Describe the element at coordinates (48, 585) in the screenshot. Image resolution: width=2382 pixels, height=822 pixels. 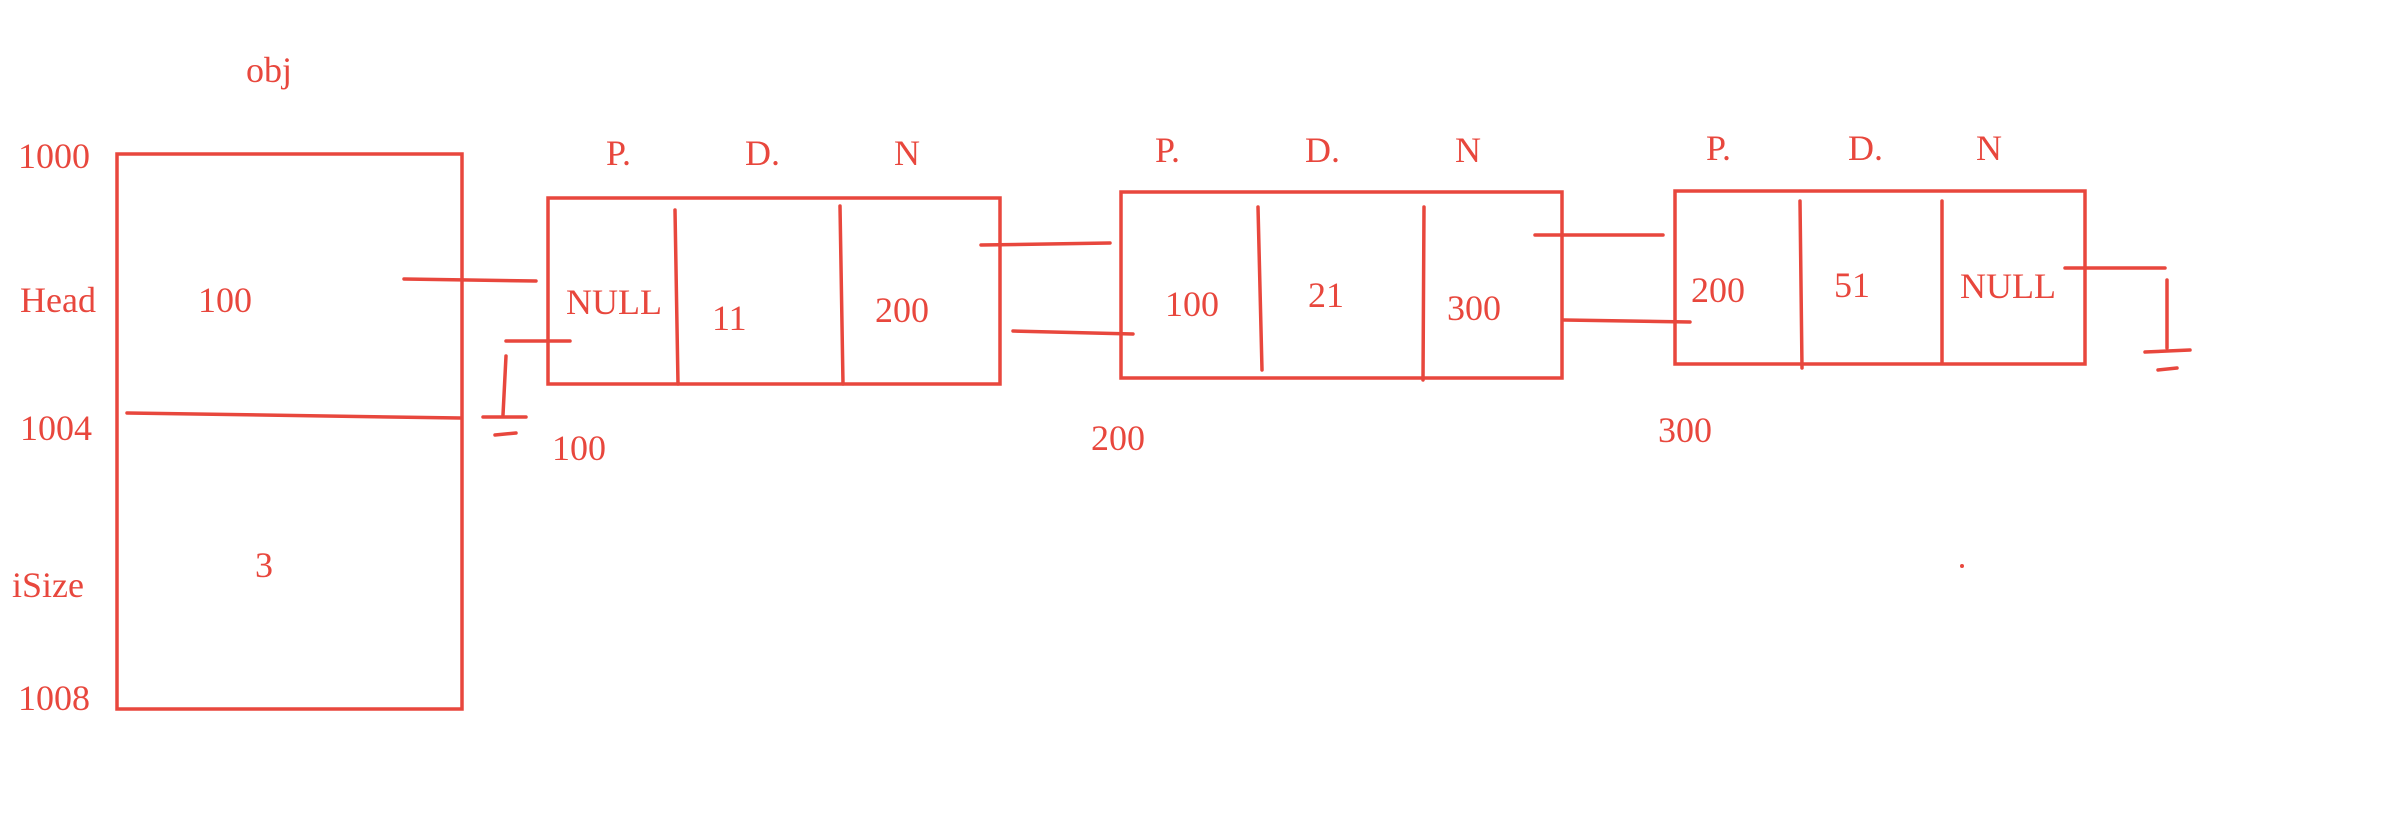
I see `field-label-isize: iSize` at that location.